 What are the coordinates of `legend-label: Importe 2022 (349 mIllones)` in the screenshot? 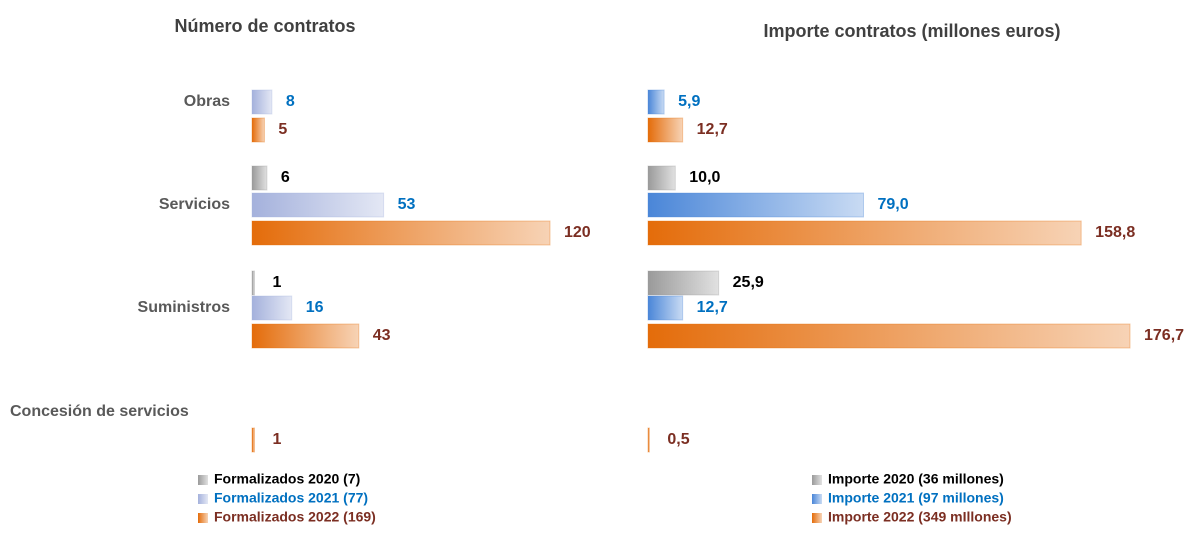 It's located at (920, 517).